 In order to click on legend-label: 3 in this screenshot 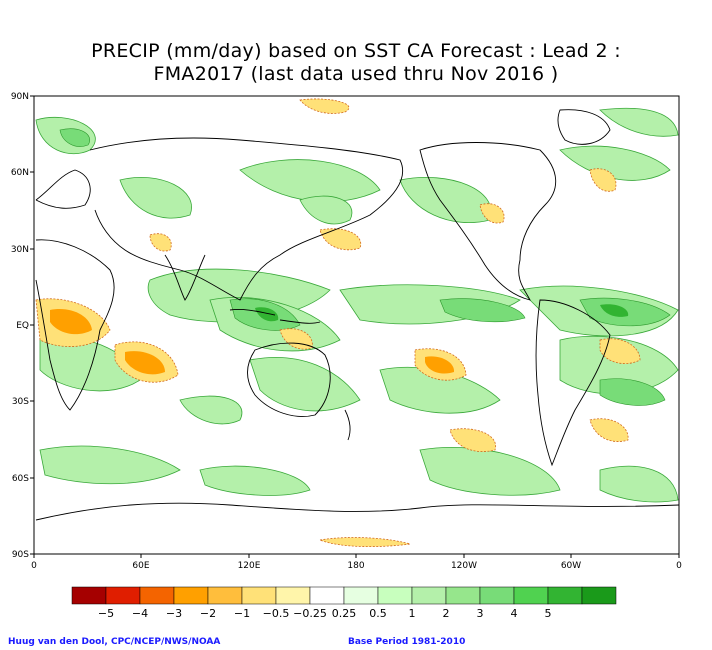, I will do `click(480, 613)`.